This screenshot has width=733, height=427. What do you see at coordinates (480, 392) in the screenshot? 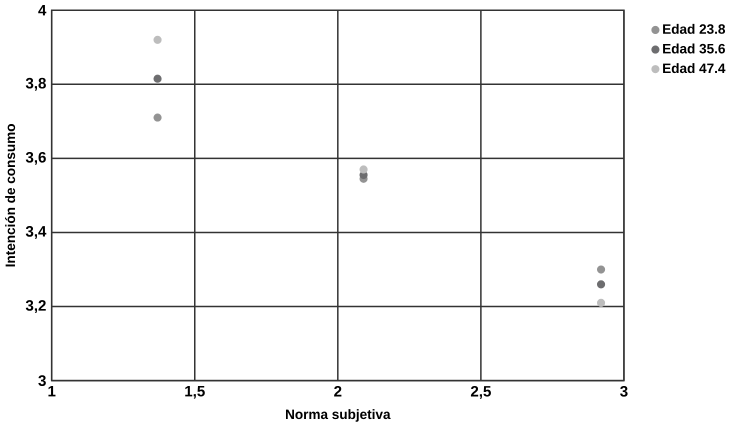
I see `x-tick-label: 2,5` at bounding box center [480, 392].